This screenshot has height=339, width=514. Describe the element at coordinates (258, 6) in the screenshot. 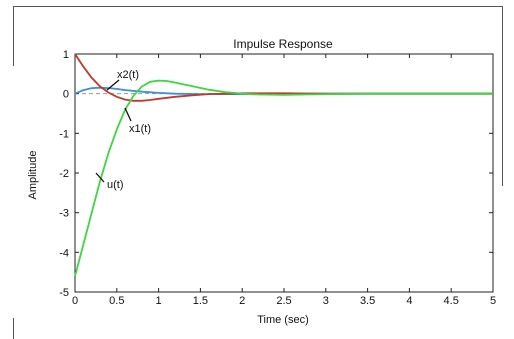

I see `image-frame-top` at that location.